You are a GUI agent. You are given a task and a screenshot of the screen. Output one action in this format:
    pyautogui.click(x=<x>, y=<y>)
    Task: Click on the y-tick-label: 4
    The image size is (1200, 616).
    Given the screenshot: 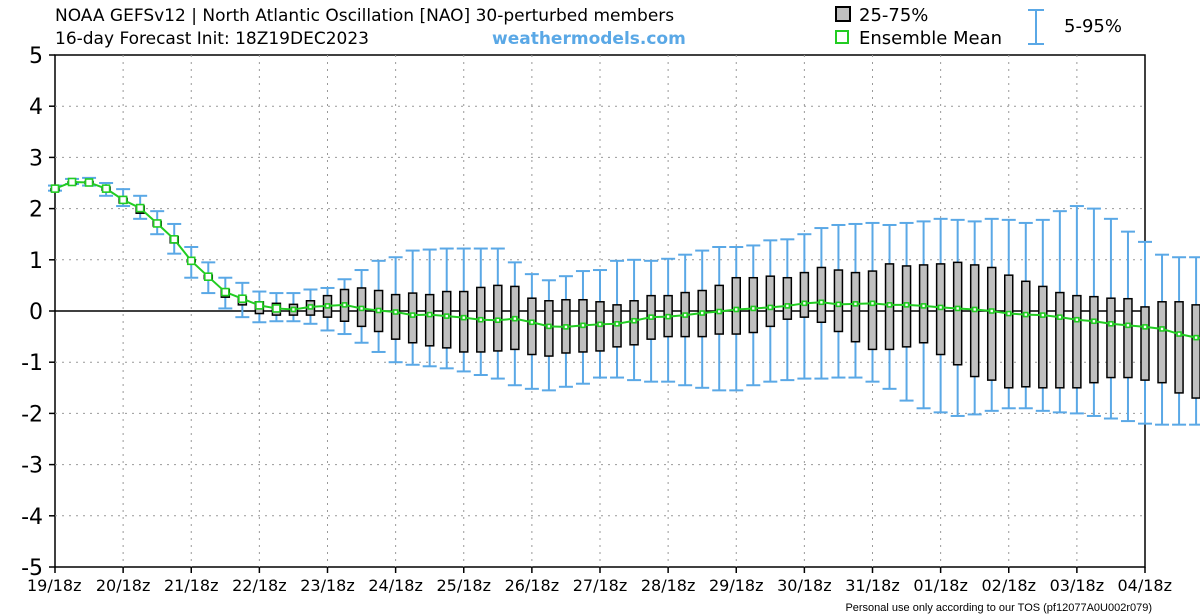 What is the action you would take?
    pyautogui.click(x=36, y=107)
    